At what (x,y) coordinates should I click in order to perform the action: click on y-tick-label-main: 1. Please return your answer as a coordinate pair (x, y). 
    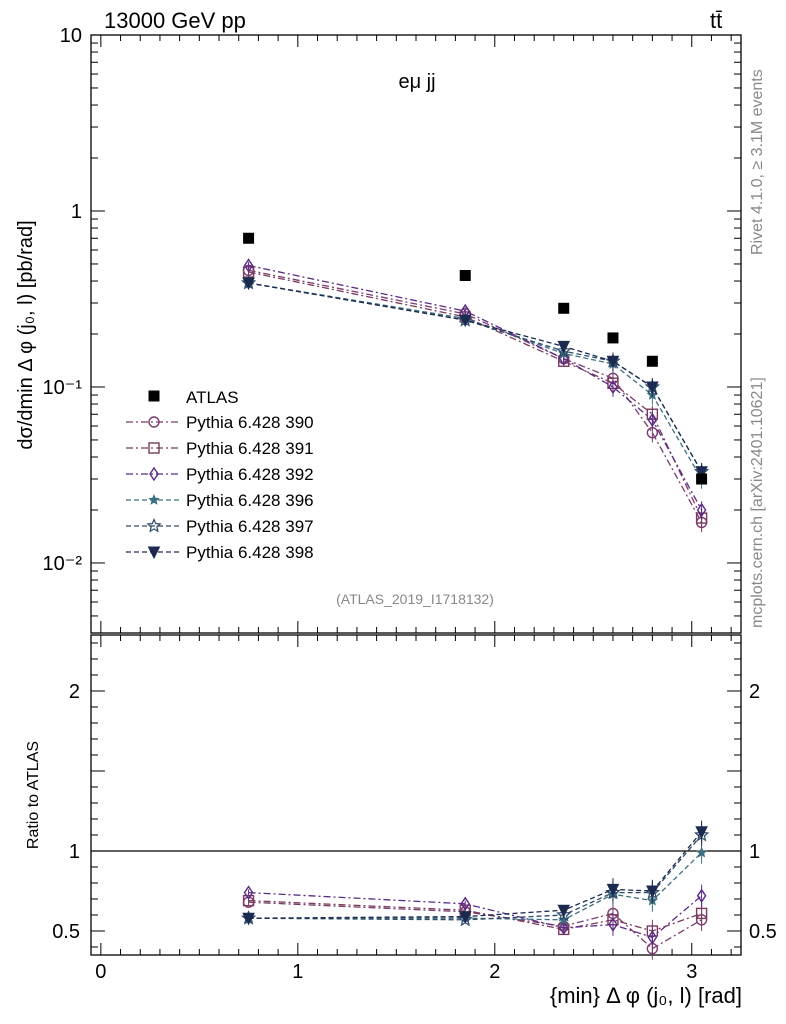
    Looking at the image, I should click on (76, 212).